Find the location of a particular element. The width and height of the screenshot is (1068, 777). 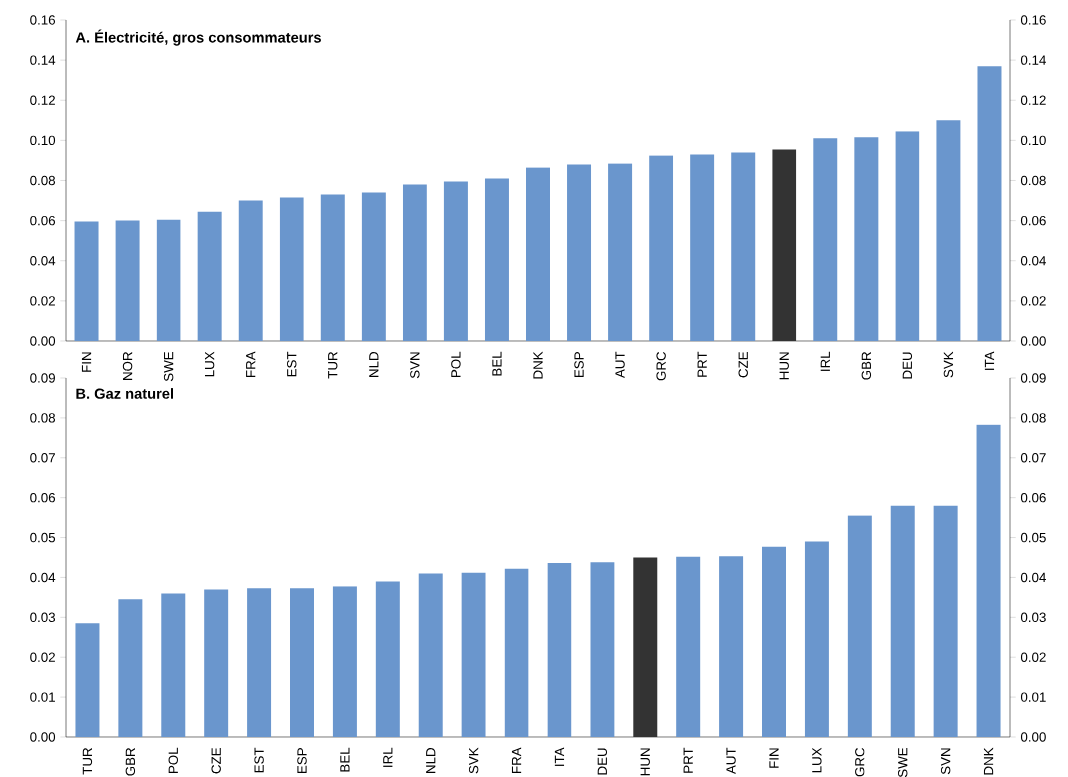

y2-tick-label: 0.16 is located at coordinates (1033, 20).